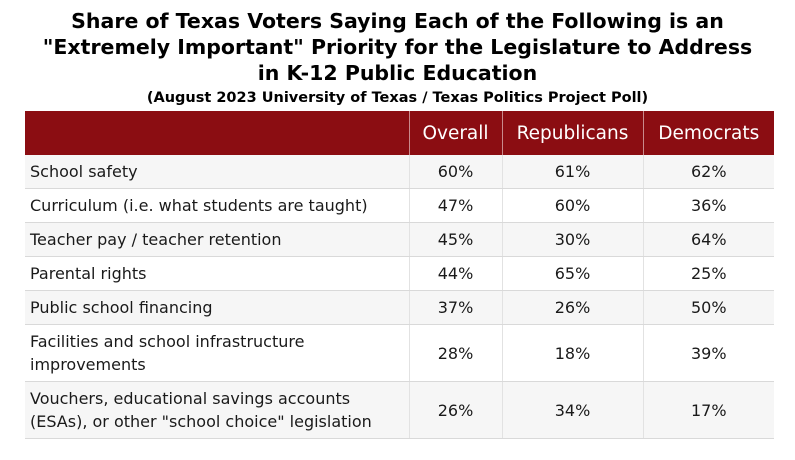 The width and height of the screenshot is (795, 460). What do you see at coordinates (573, 205) in the screenshot?
I see `row-republicans-value: 60%` at bounding box center [573, 205].